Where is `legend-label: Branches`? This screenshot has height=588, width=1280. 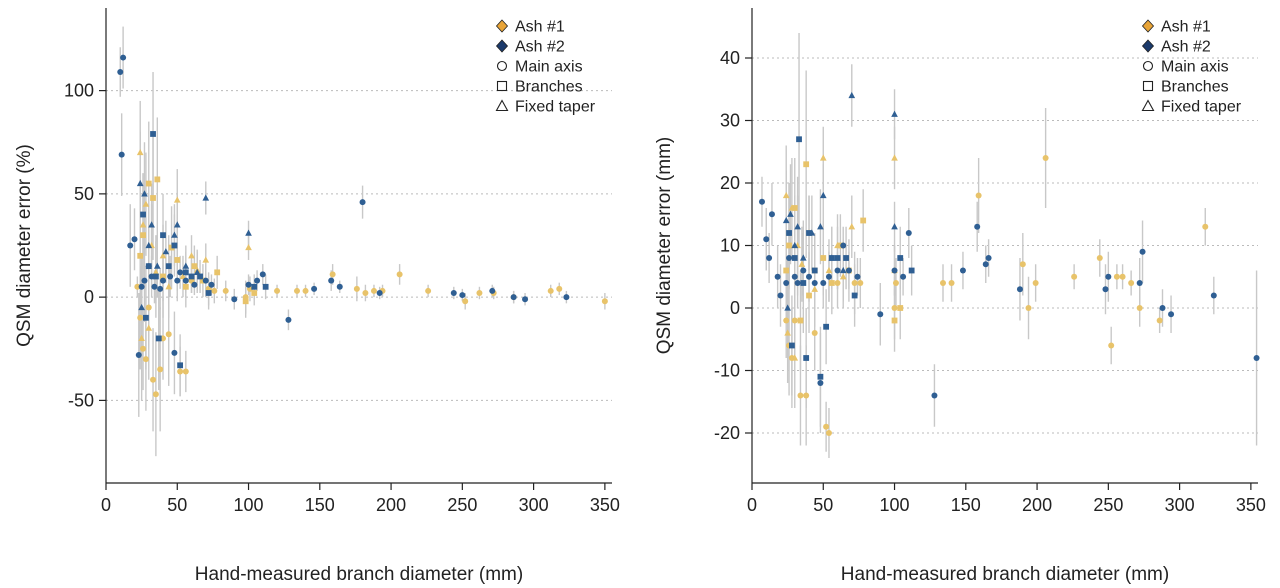 legend-label: Branches is located at coordinates (1195, 87).